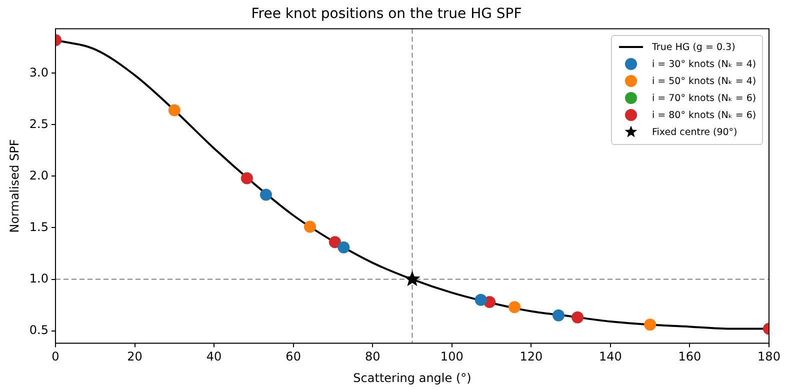 The image size is (789, 390). I want to click on x-tick-label: 40, so click(214, 357).